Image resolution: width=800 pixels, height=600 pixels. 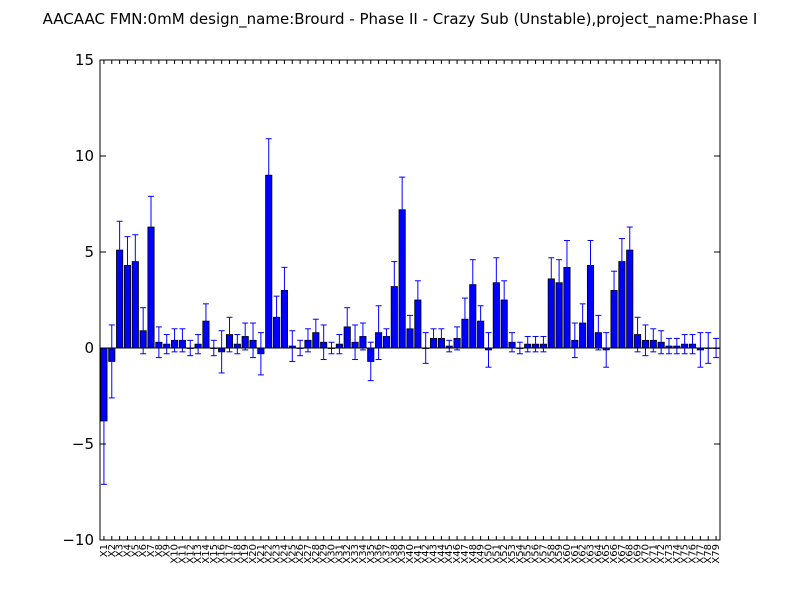 What do you see at coordinates (284, 290) in the screenshot?
I see `error-bar-X24` at bounding box center [284, 290].